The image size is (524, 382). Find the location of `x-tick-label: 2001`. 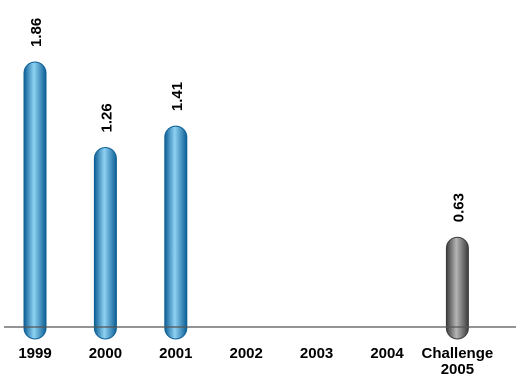

x-tick-label: 2001 is located at coordinates (175, 353).